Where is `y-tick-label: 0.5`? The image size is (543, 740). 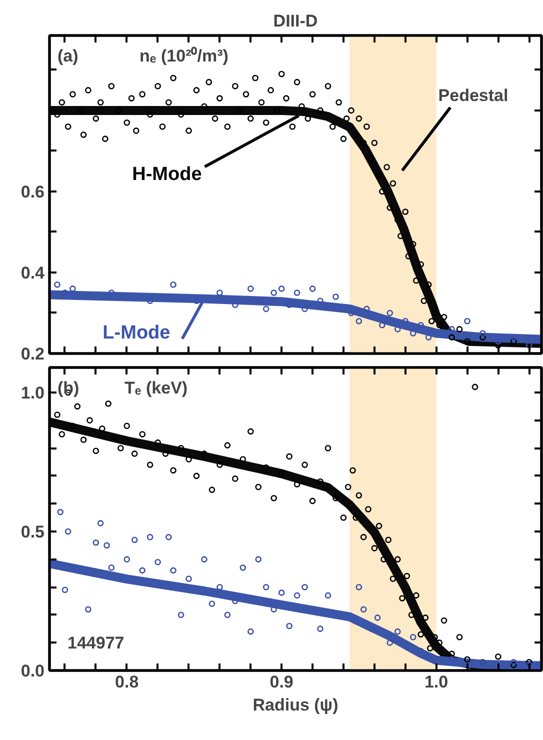
y-tick-label: 0.5 is located at coordinates (32, 532).